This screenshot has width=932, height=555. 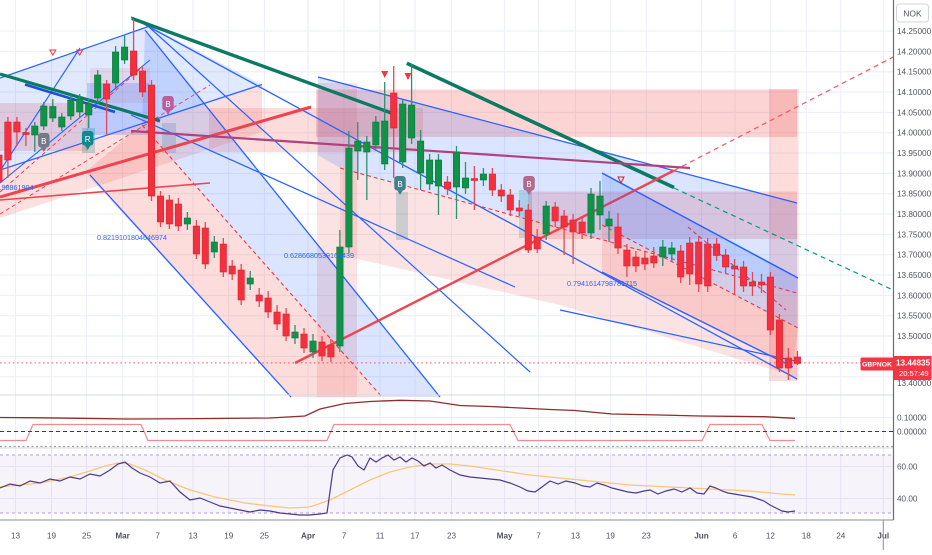 I want to click on svg-text: 14.00000, so click(x=914, y=133).